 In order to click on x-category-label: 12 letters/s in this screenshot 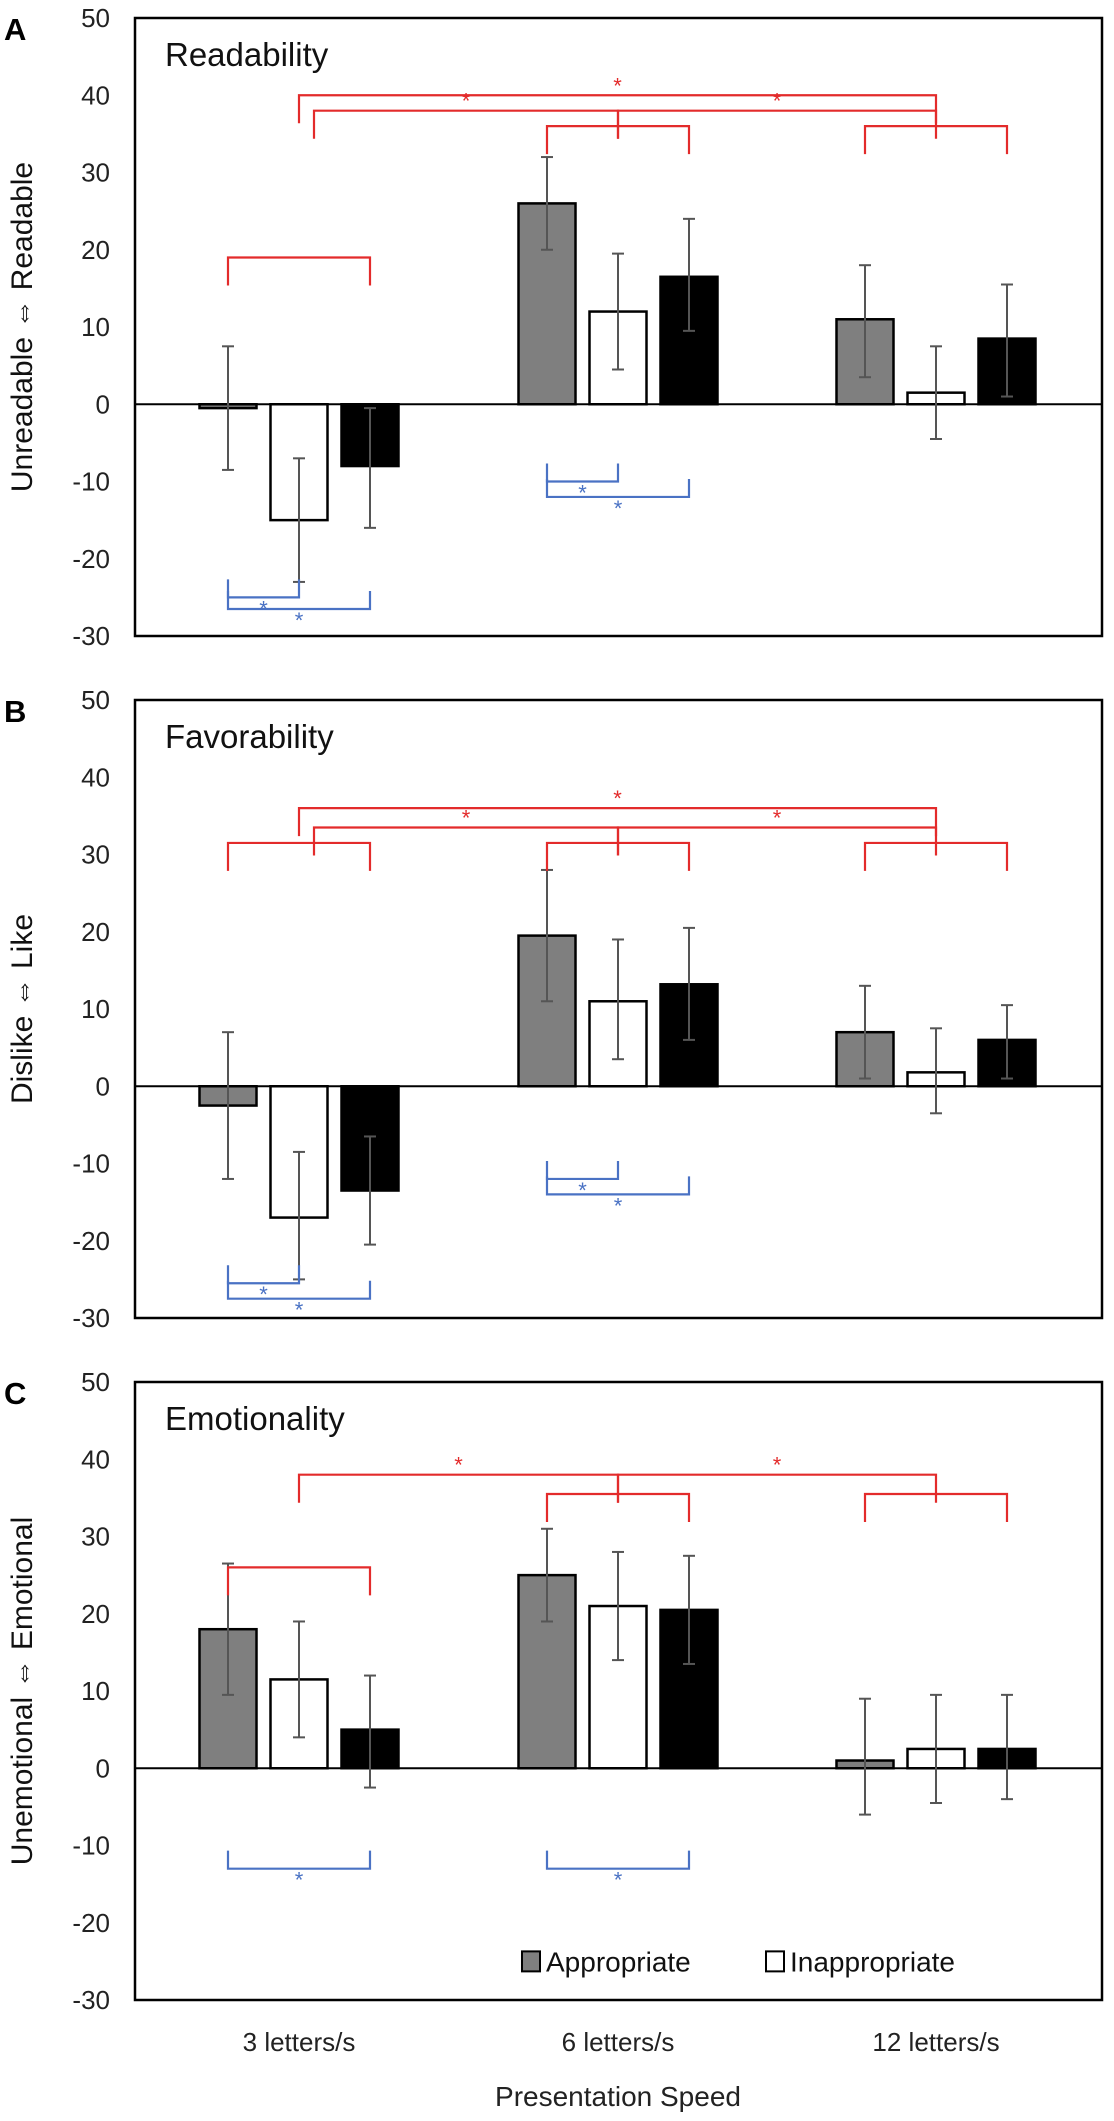, I will do `click(935, 2042)`.